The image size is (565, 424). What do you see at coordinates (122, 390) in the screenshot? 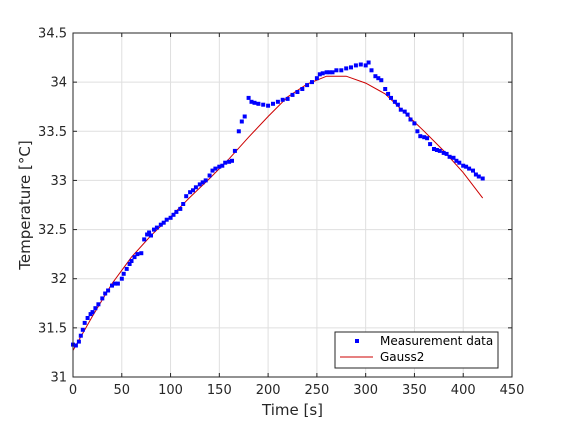
I see `x-tick-label: 50` at bounding box center [122, 390].